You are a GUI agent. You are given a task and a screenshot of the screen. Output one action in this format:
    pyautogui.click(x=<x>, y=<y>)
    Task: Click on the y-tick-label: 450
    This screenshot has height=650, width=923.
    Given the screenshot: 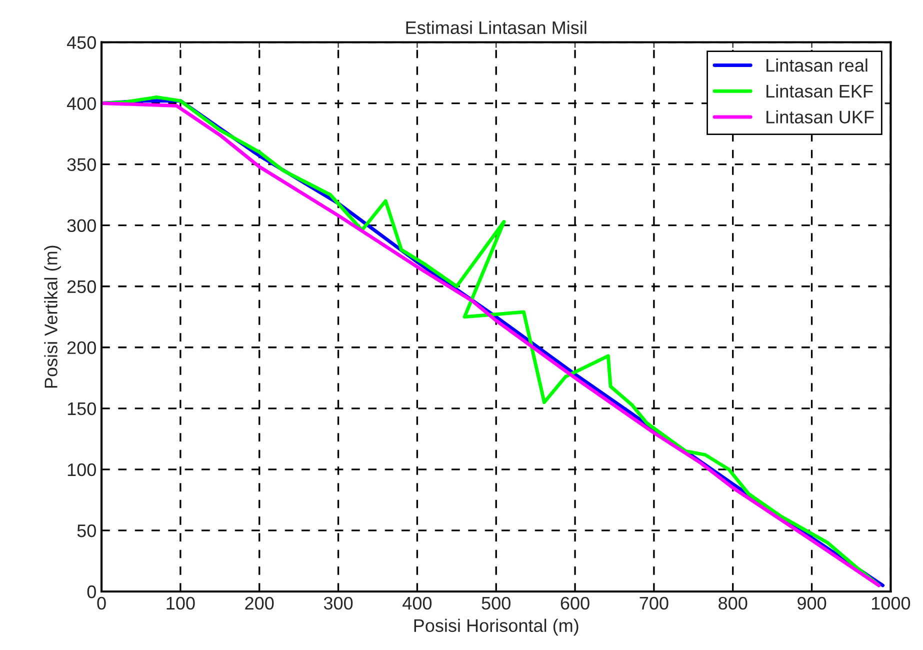 What is the action you would take?
    pyautogui.click(x=81, y=42)
    